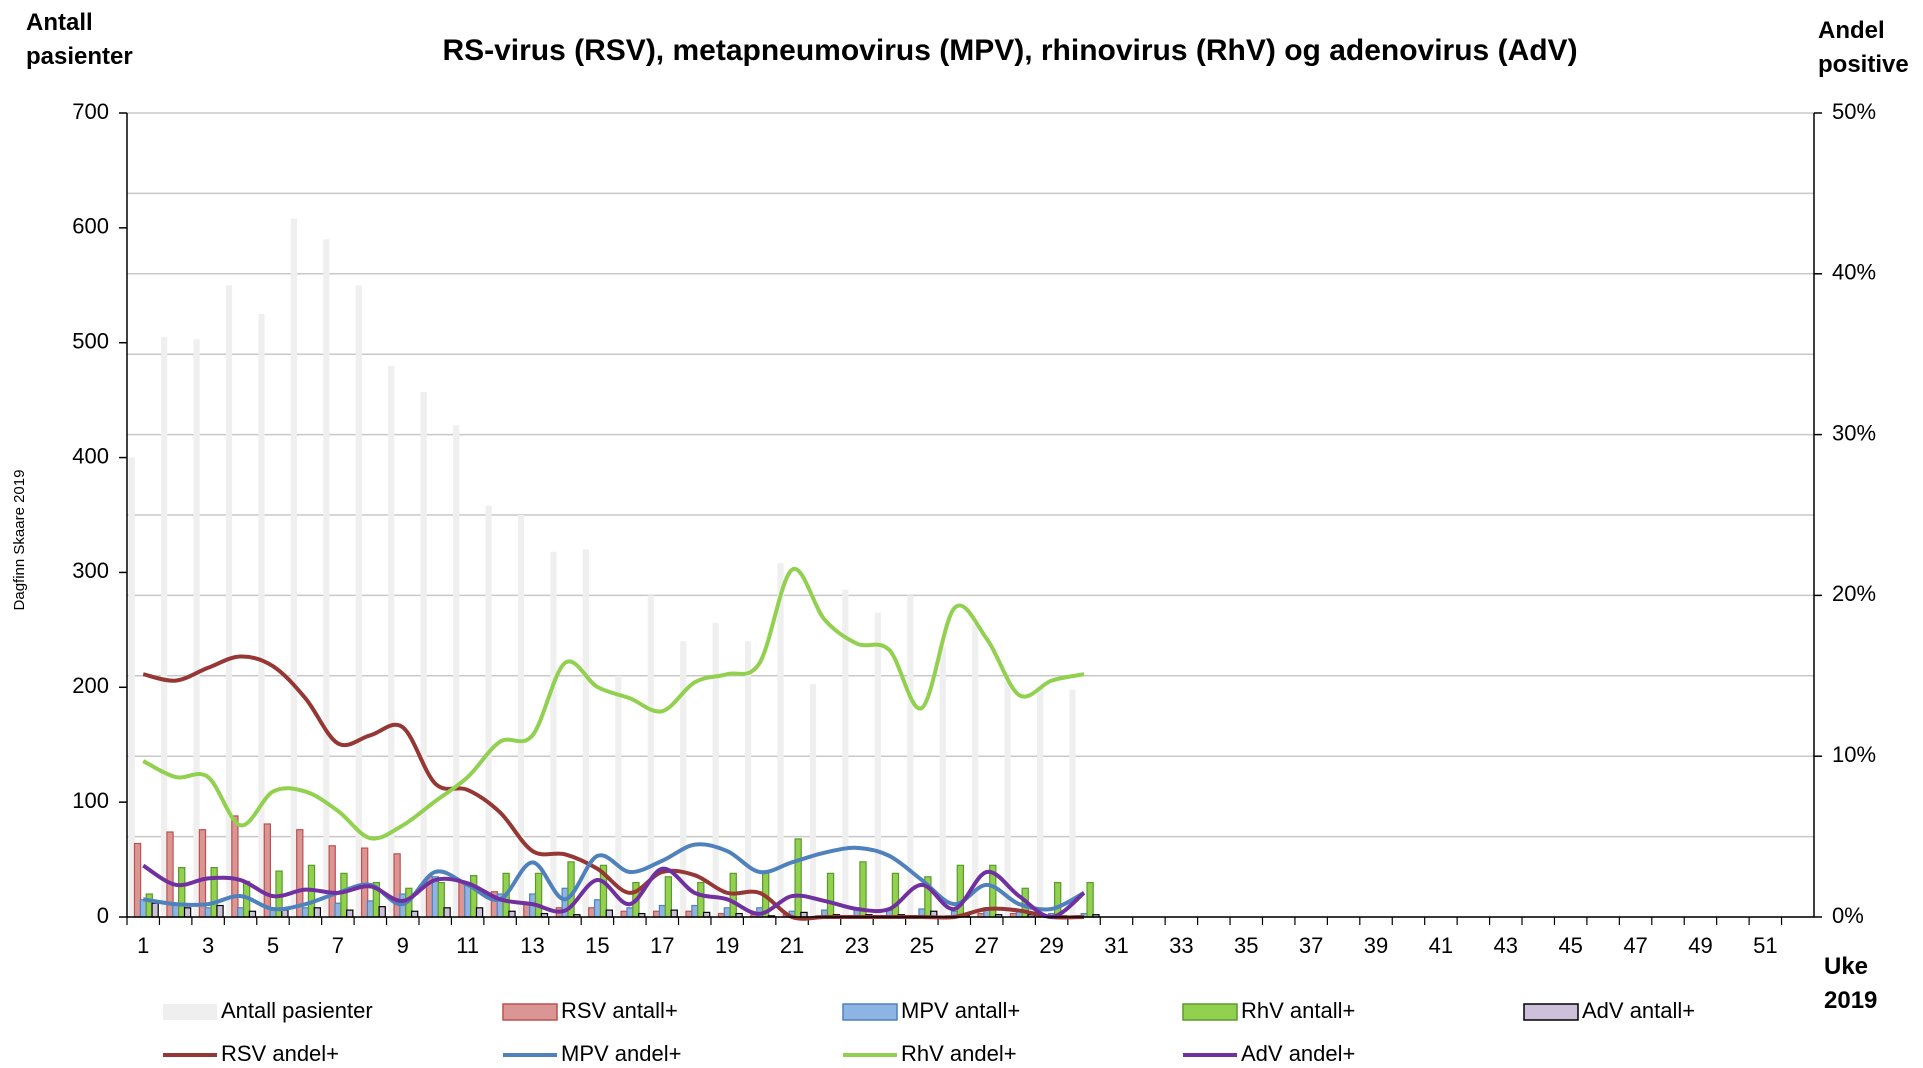 Image resolution: width=1923 pixels, height=1068 pixels. I want to click on x-tick-label: 1, so click(143, 945).